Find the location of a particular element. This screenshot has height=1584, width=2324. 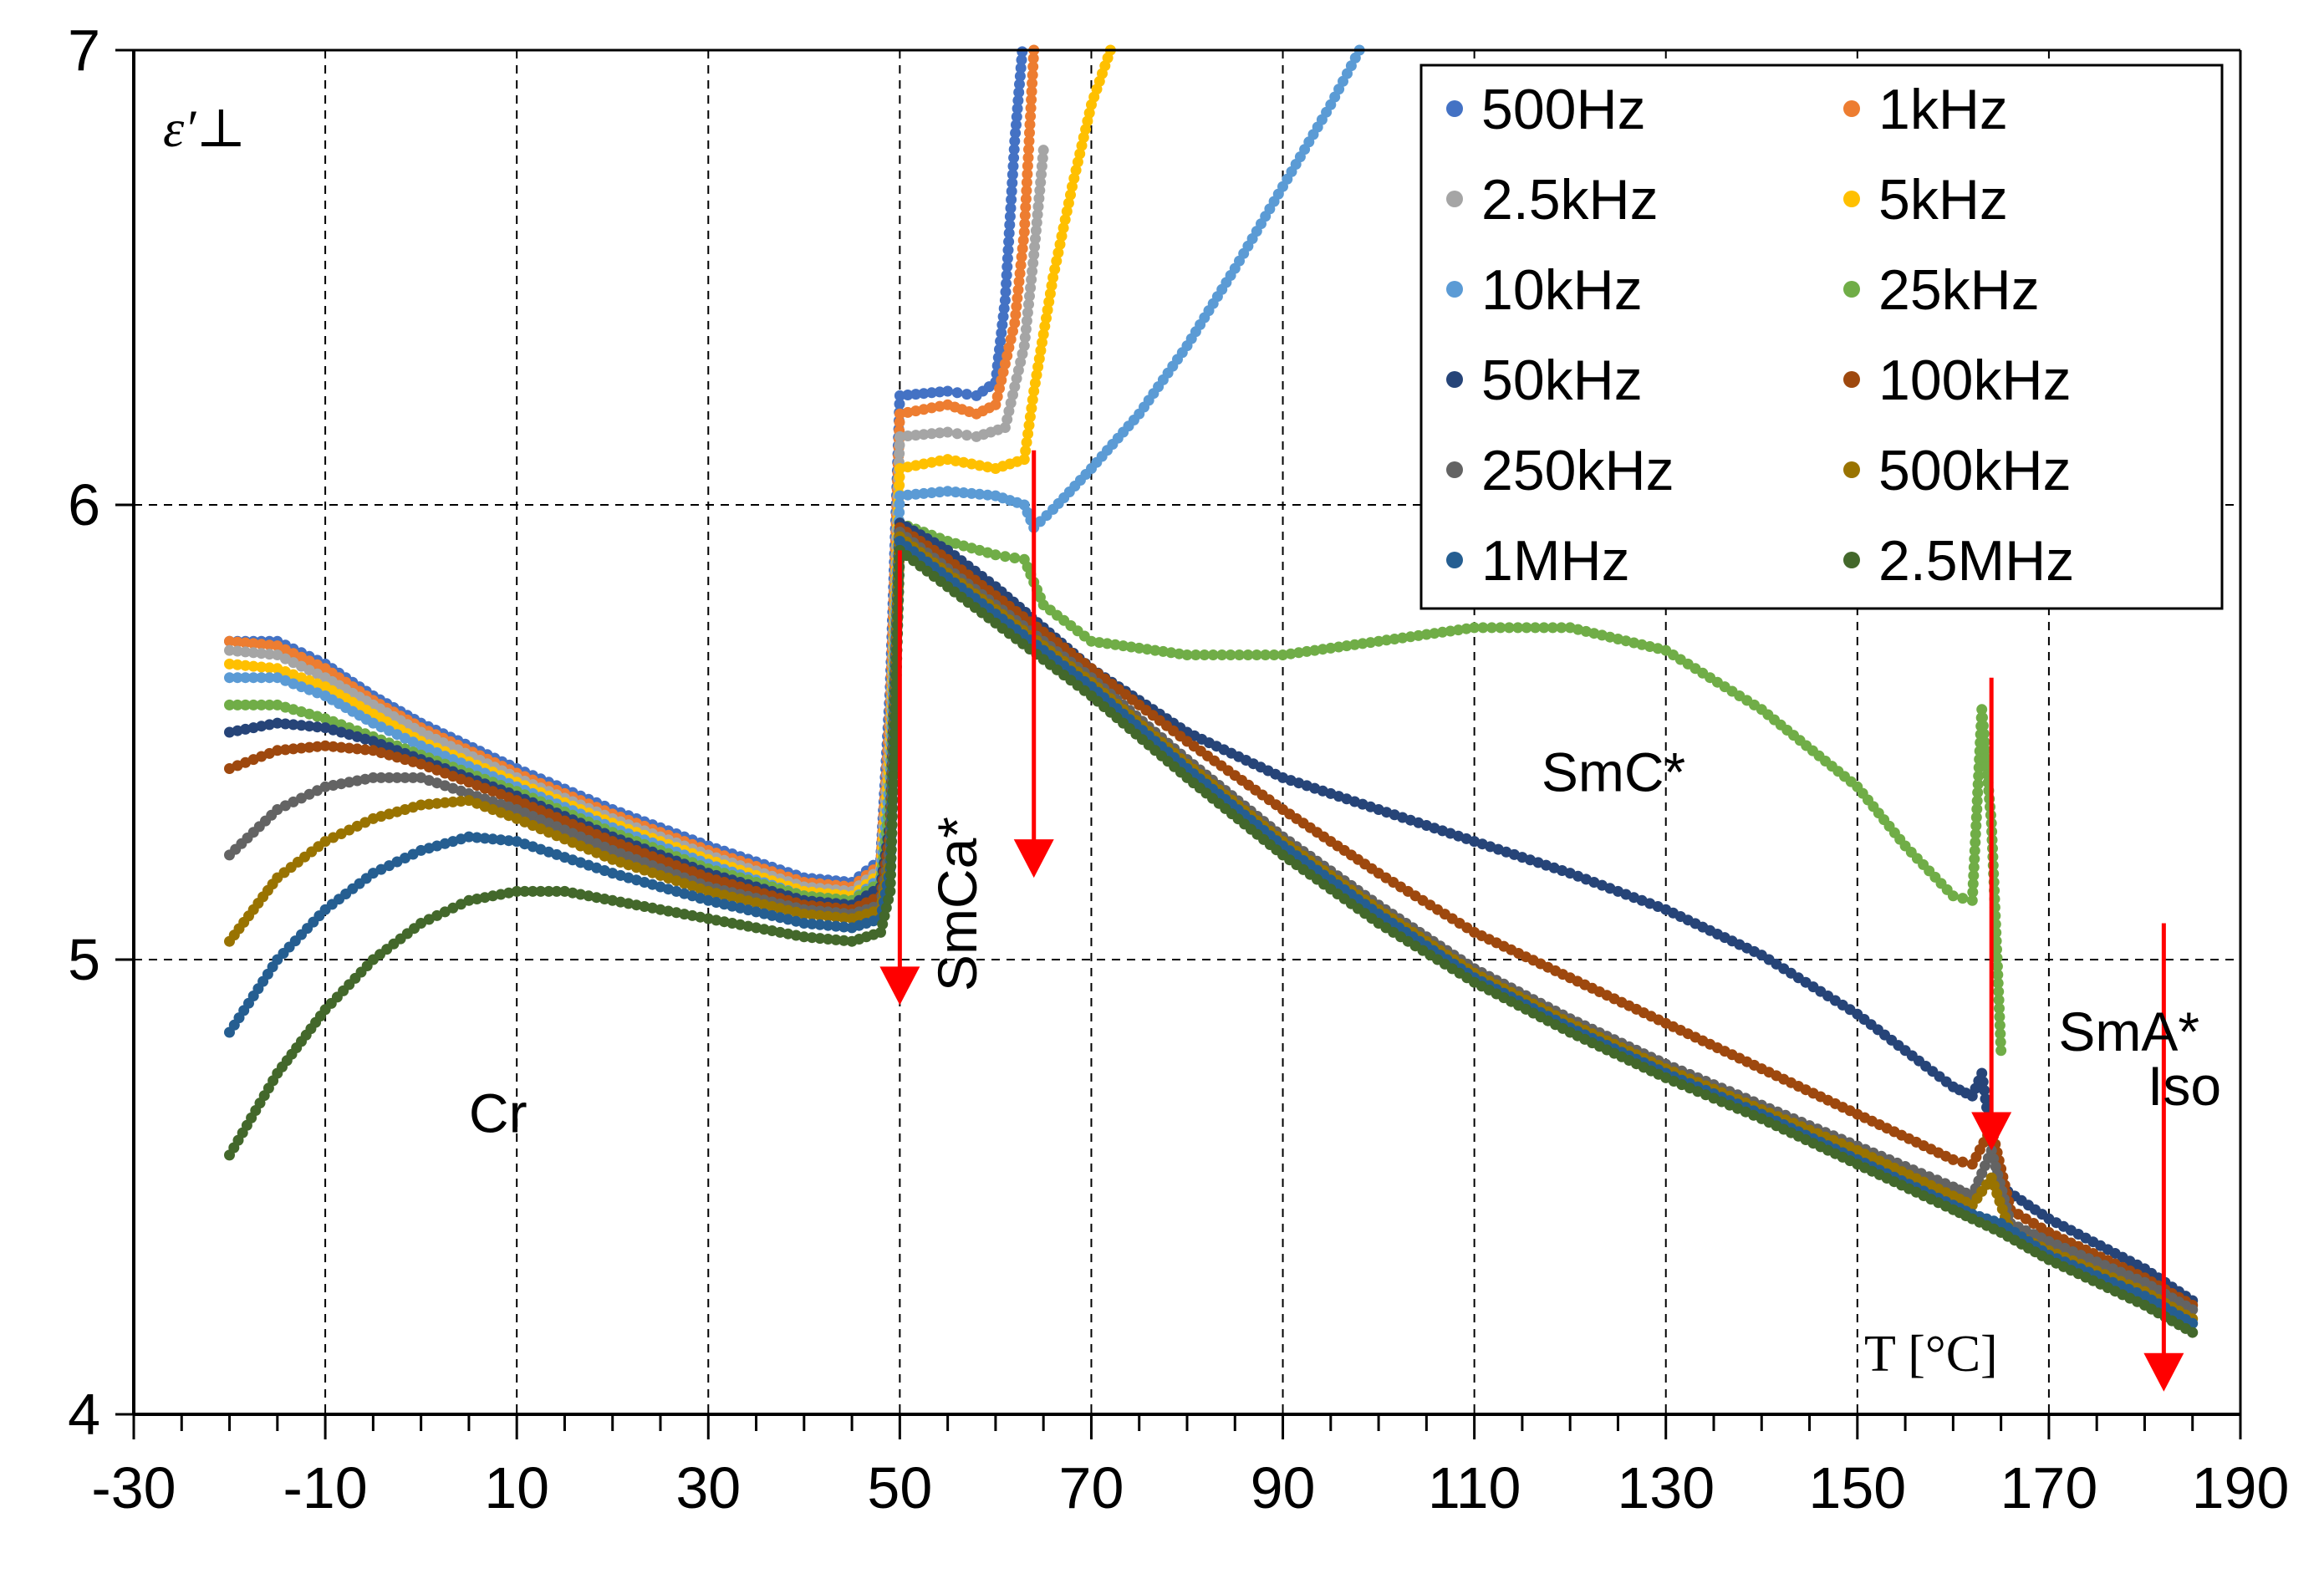

legend-box is located at coordinates (1821, 337).